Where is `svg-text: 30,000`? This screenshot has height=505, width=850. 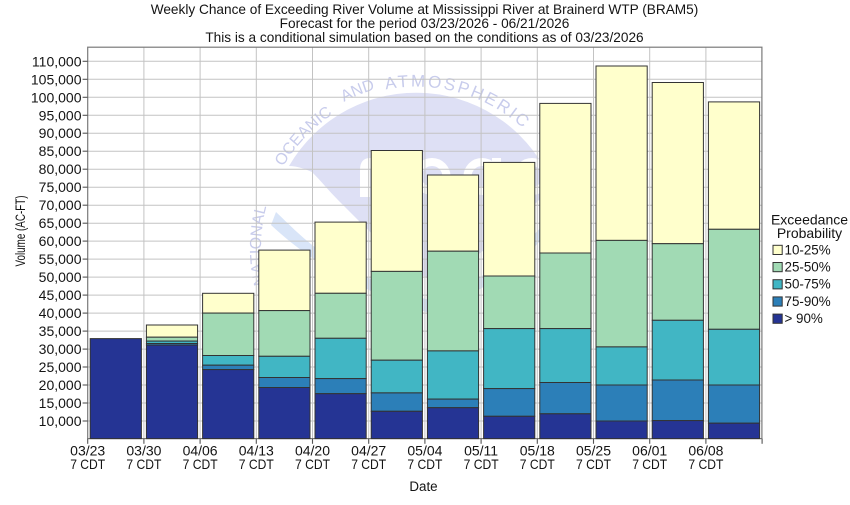
svg-text: 30,000 is located at coordinates (60, 349).